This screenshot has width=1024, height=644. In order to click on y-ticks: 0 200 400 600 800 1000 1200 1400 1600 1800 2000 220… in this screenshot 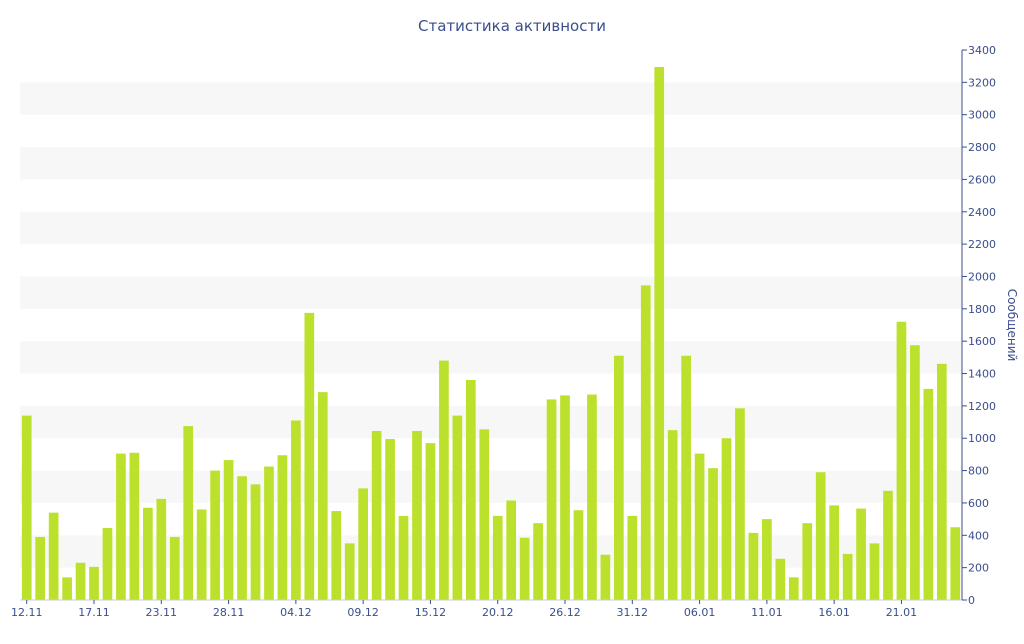, I will do `click(979, 325)`.